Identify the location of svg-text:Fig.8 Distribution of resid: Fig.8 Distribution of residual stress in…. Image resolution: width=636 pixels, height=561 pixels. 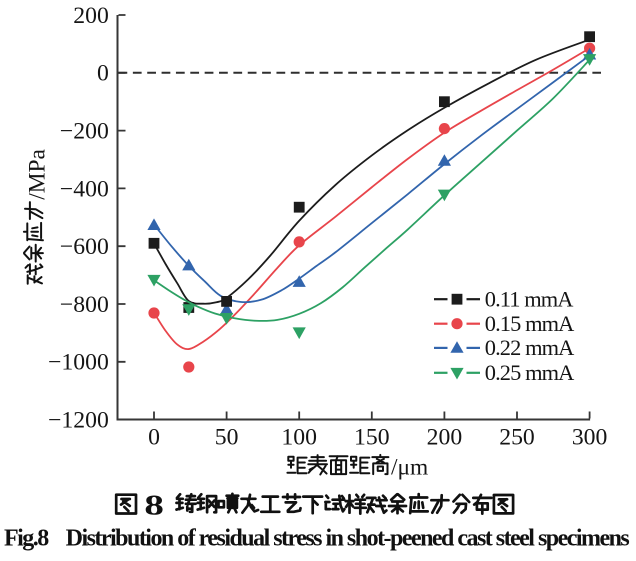
(316, 538).